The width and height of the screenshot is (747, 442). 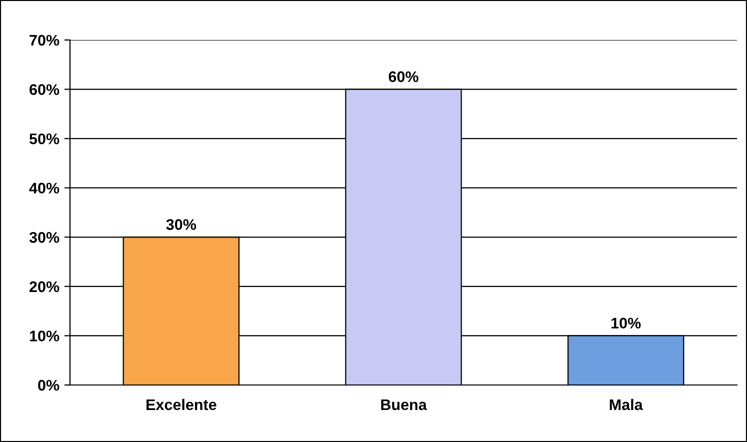 I want to click on data-label: 30%, so click(x=181, y=224).